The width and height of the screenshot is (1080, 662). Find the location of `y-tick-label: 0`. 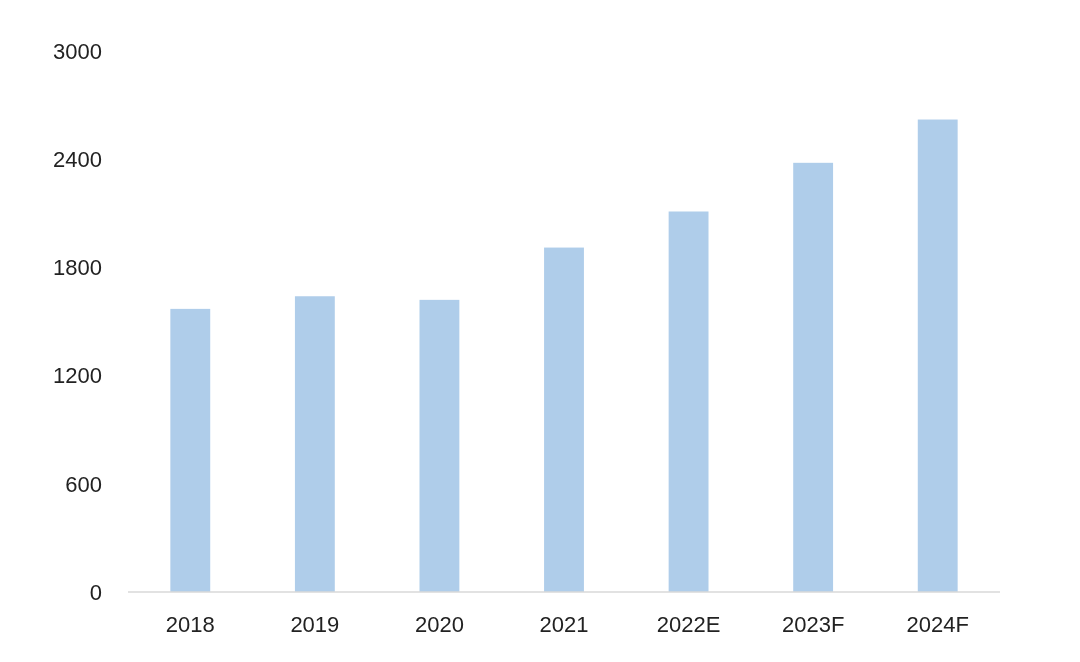

y-tick-label: 0 is located at coordinates (95, 592).